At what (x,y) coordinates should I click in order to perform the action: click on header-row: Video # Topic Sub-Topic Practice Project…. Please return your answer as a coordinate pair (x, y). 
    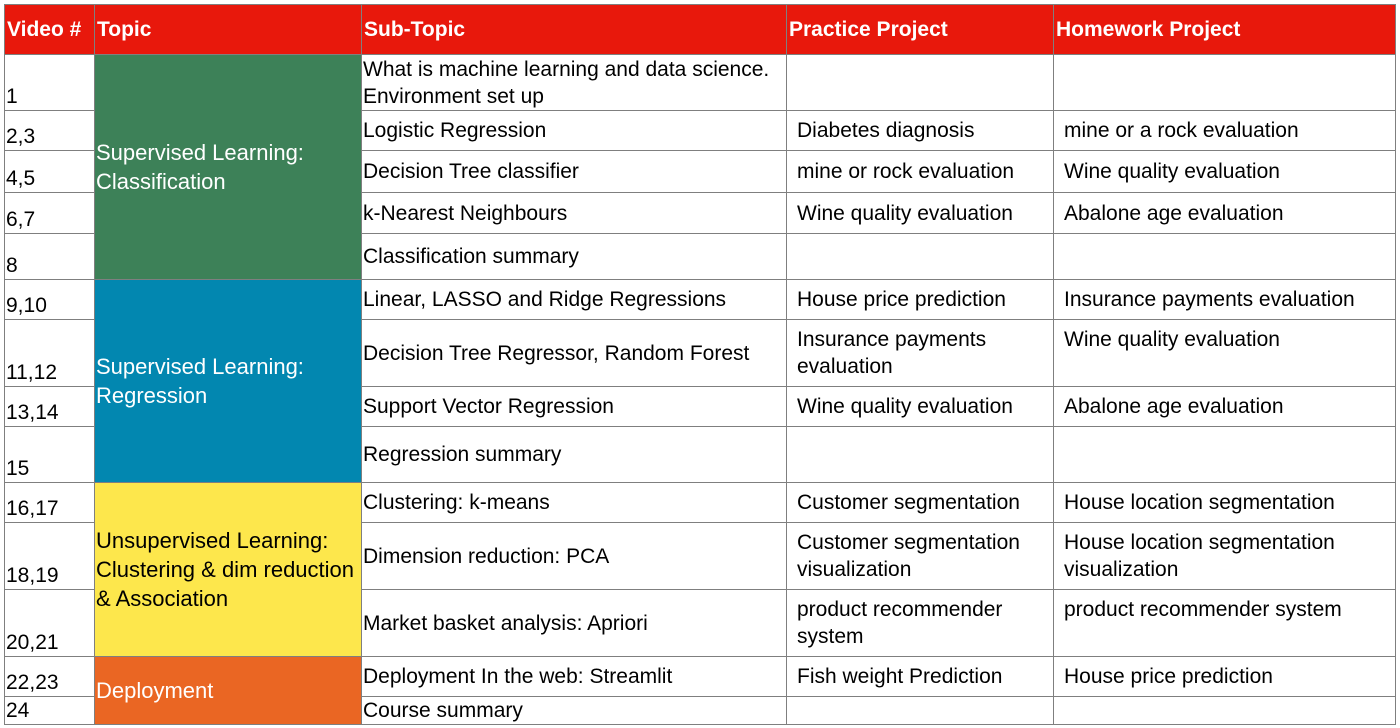
    Looking at the image, I should click on (700, 29).